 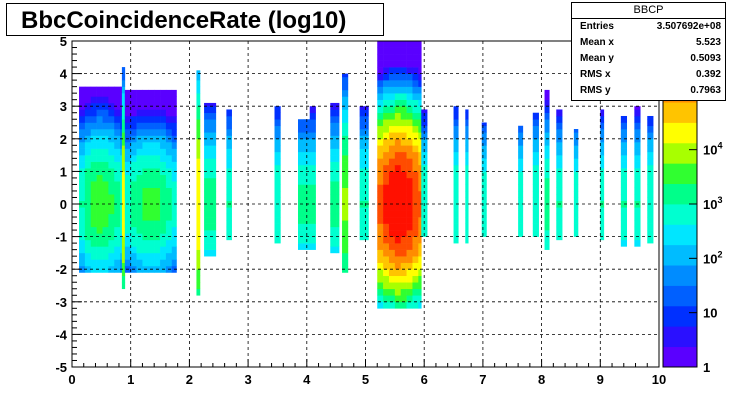 I want to click on stats-name: BBCP, so click(x=648, y=11).